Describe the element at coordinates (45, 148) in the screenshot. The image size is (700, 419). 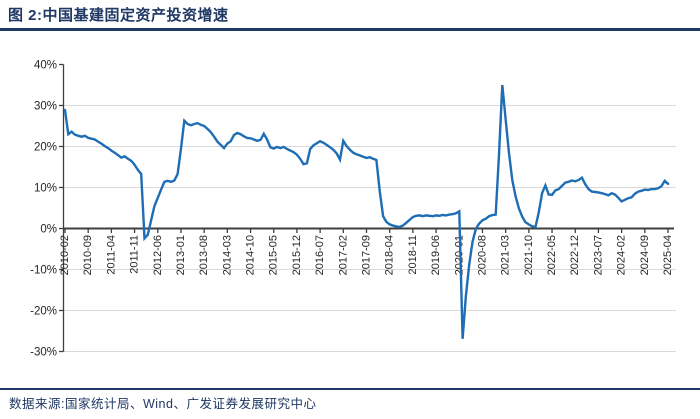
I see `y-tick-label: 20%` at that location.